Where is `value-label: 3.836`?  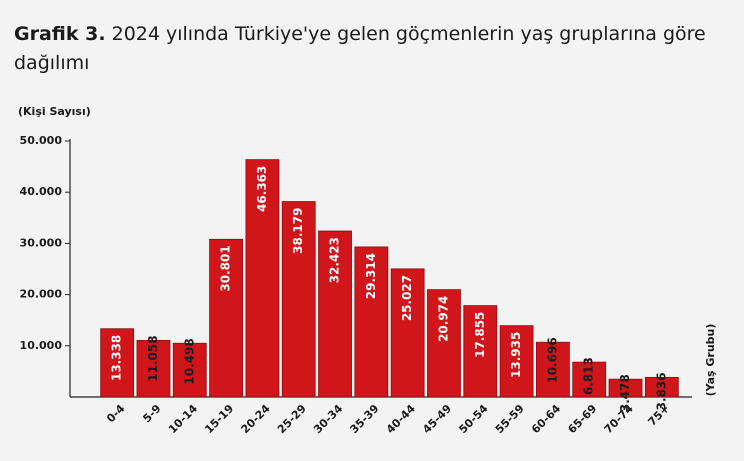
value-label: 3.836 is located at coordinates (661, 391).